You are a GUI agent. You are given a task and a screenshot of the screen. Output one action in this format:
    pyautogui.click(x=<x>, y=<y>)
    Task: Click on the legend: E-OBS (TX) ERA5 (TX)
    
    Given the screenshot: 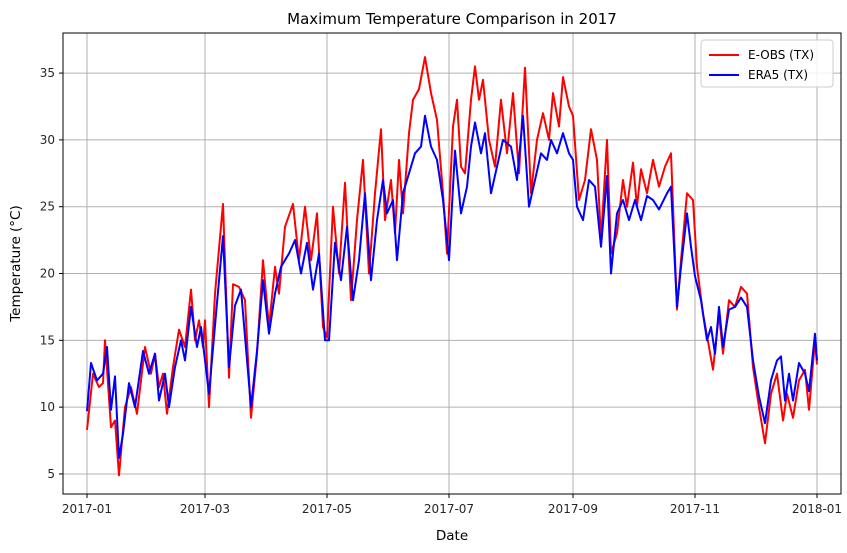 What is the action you would take?
    pyautogui.click(x=767, y=63)
    